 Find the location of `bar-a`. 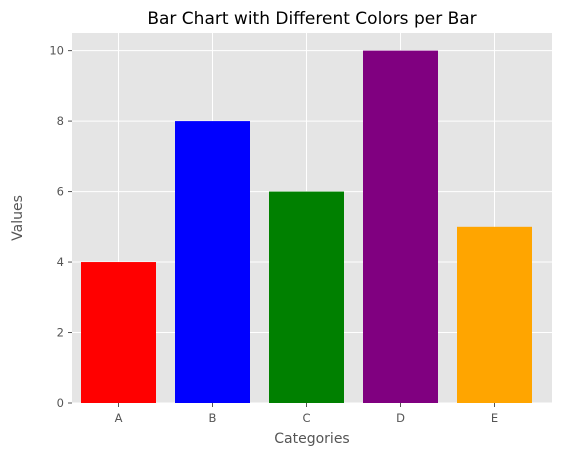

bar-a is located at coordinates (118, 332).